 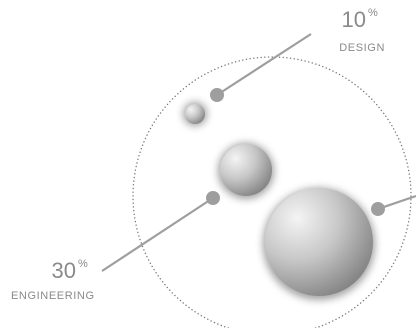 What do you see at coordinates (246, 171) in the screenshot?
I see `bubble-medium` at bounding box center [246, 171].